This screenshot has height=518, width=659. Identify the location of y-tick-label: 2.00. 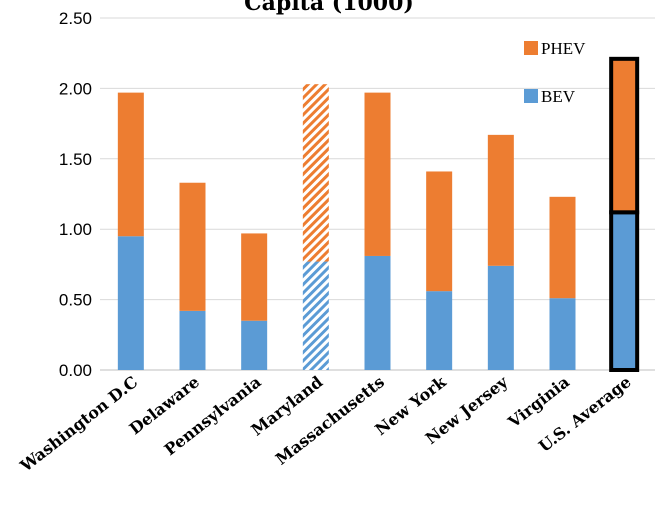
(75, 88).